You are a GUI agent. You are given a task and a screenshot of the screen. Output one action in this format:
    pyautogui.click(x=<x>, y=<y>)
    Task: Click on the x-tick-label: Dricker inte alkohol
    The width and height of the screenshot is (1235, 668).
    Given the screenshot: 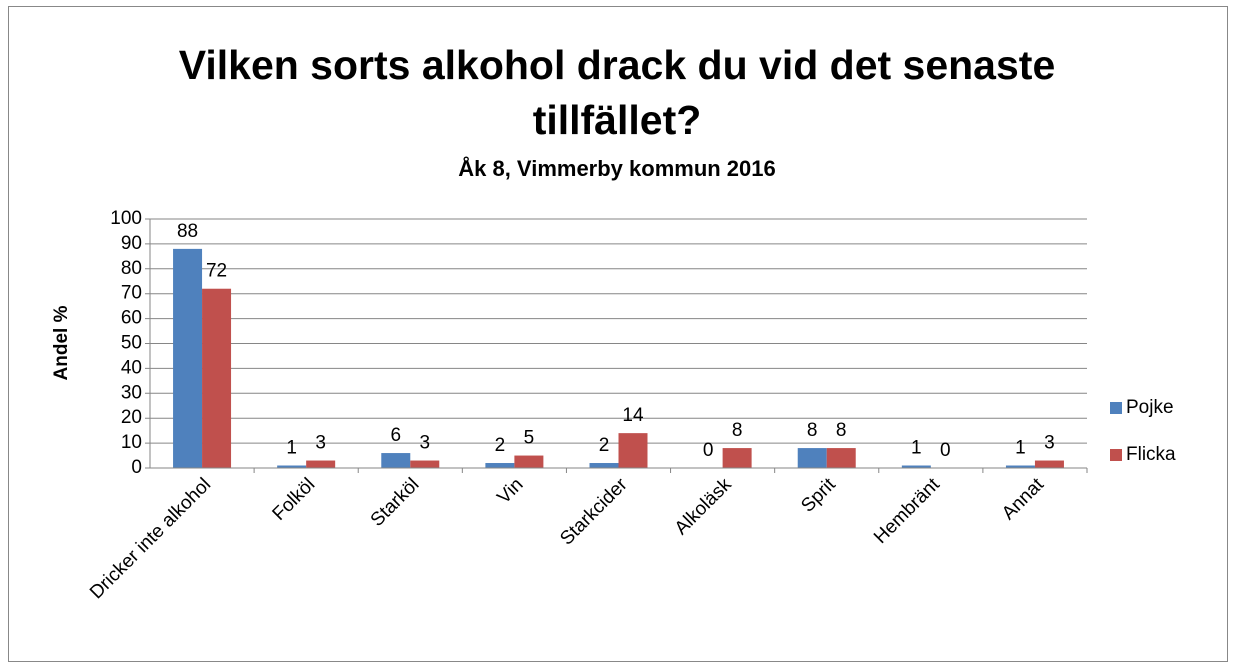 What is the action you would take?
    pyautogui.click(x=150, y=538)
    